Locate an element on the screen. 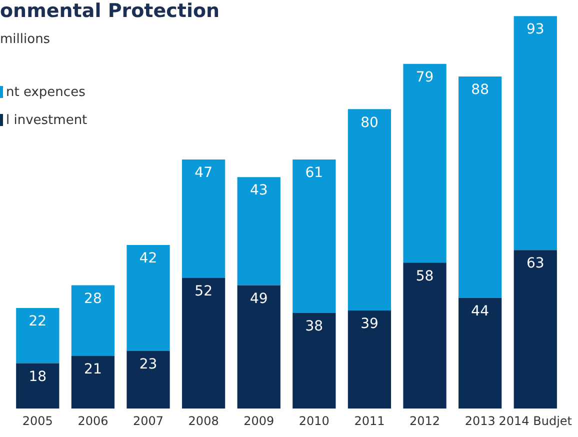  data-label: 38 is located at coordinates (314, 326).